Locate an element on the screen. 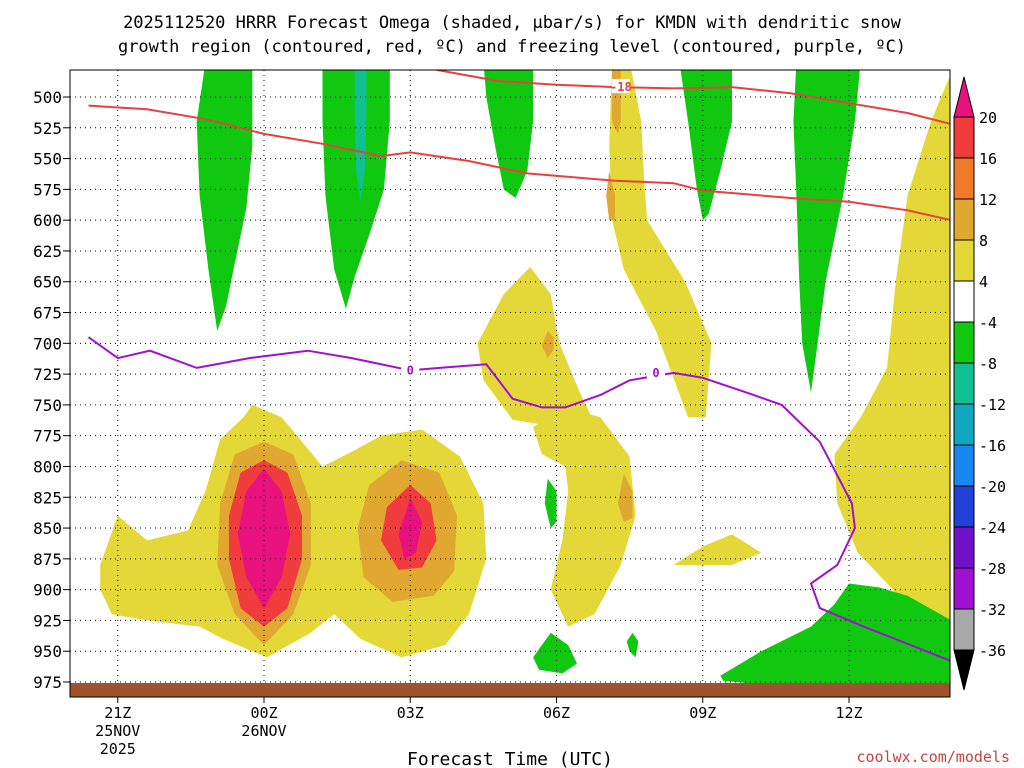 This screenshot has width=1024, height=768. green-cell-b is located at coordinates (356, 189).